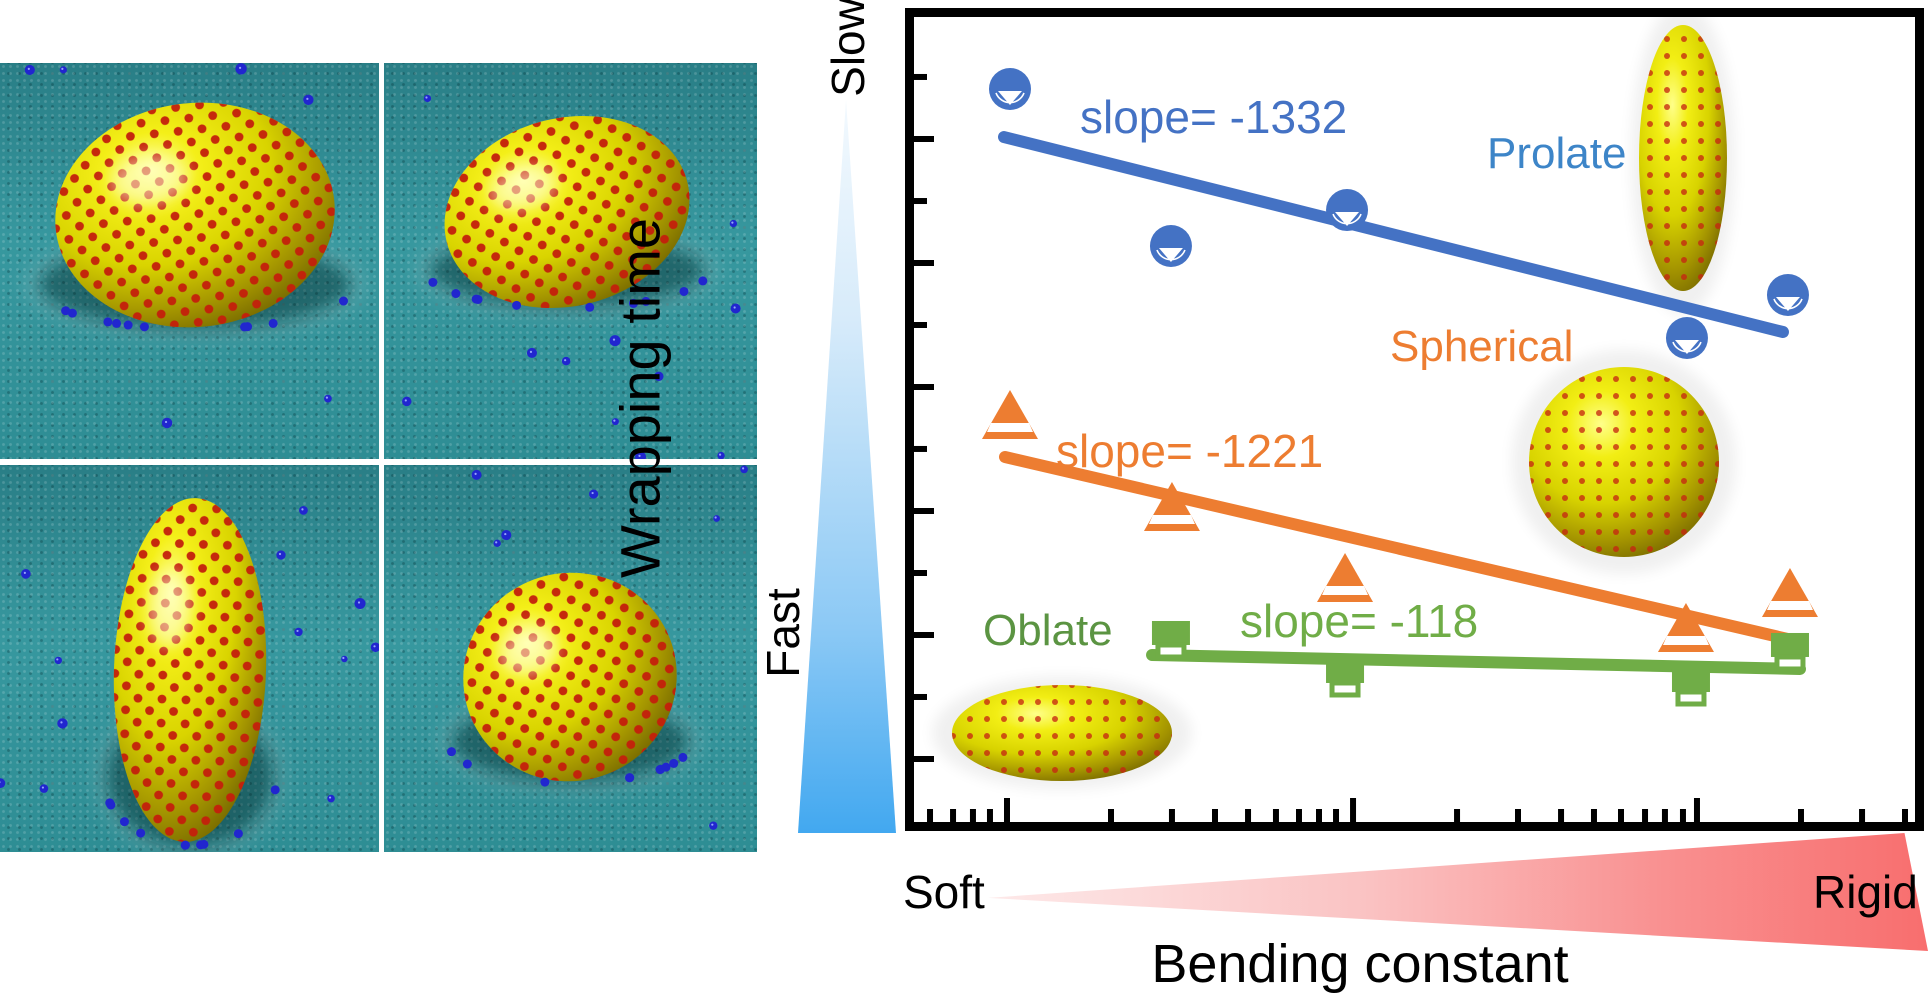 This screenshot has height=996, width=1928. I want to click on trend-line-prolate, so click(1393, 234).